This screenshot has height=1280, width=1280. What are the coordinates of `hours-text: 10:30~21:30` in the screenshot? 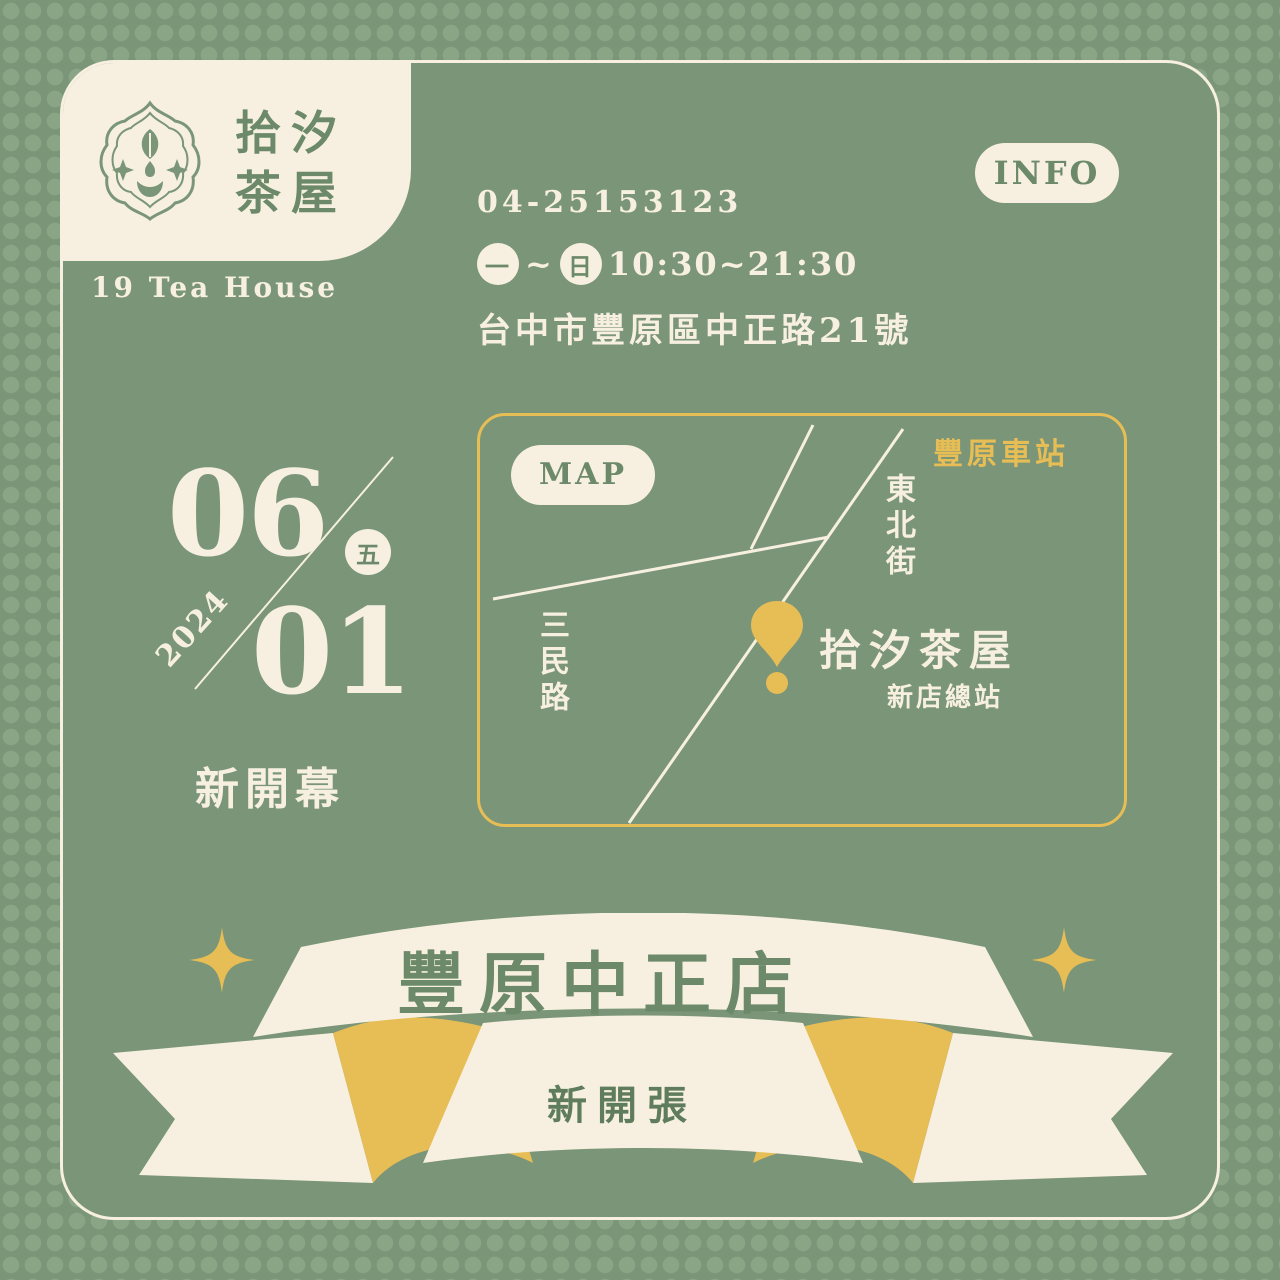 It's located at (733, 264).